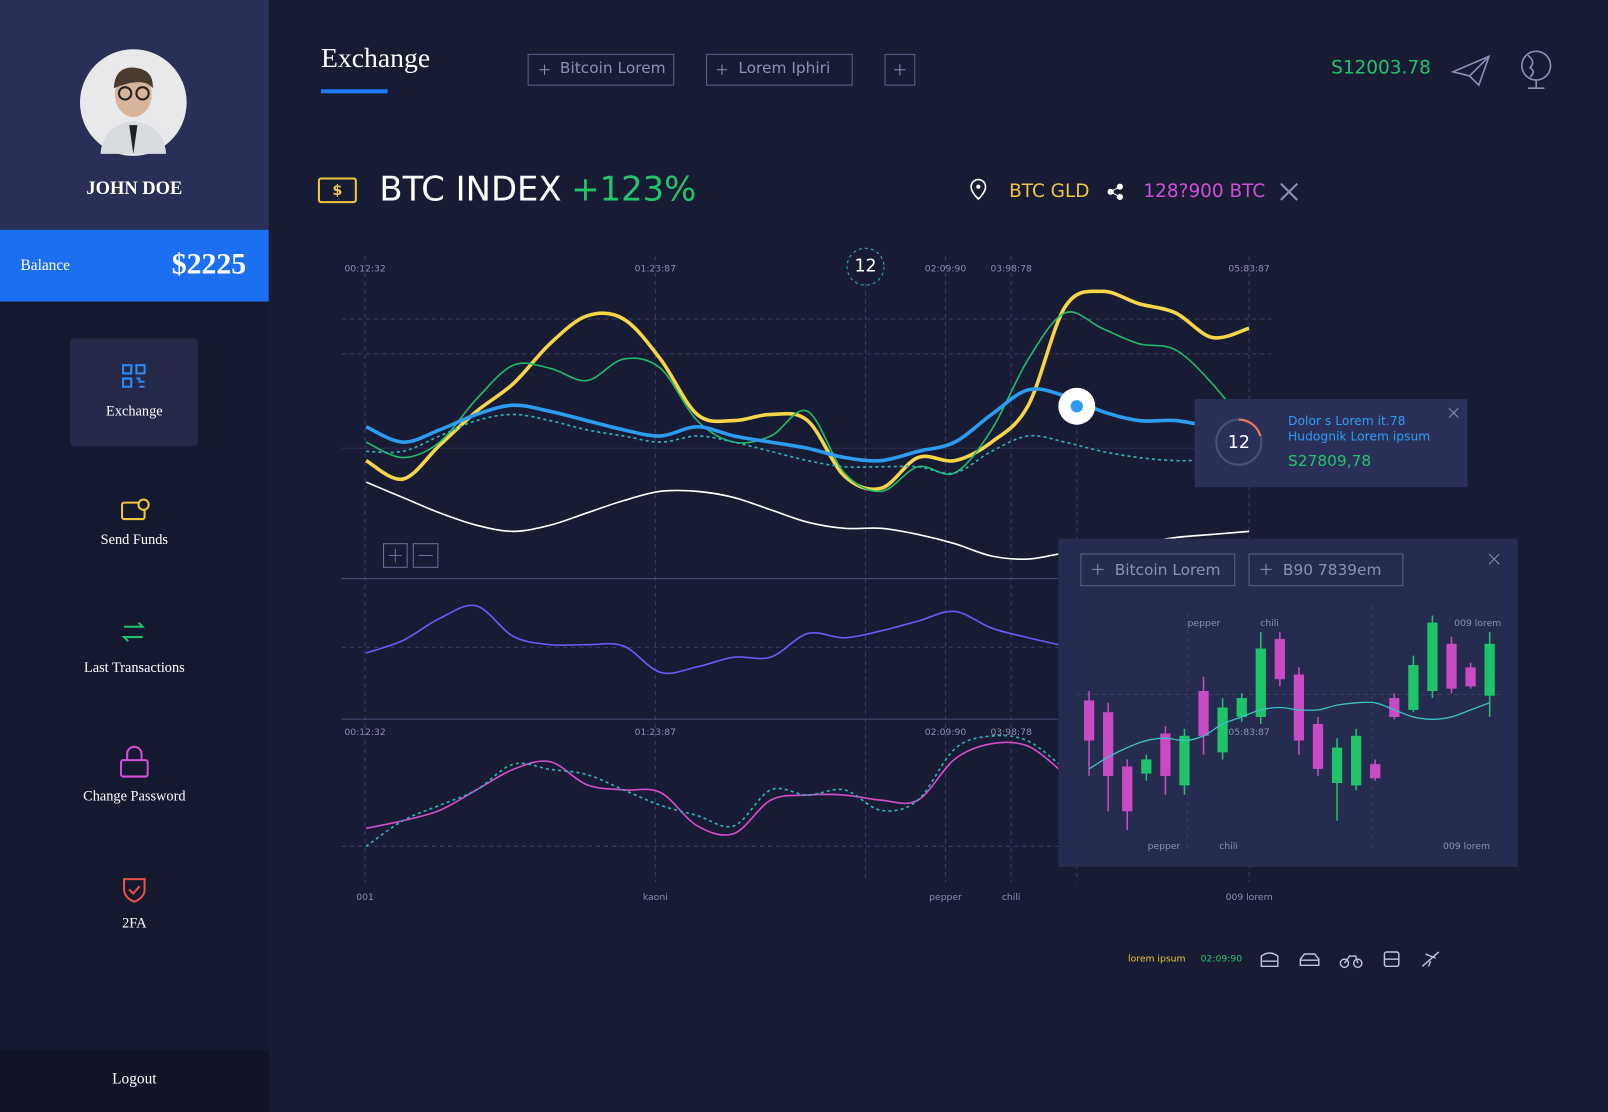 The height and width of the screenshot is (1112, 1608). What do you see at coordinates (945, 897) in the screenshot?
I see `bottom-label: pepper` at bounding box center [945, 897].